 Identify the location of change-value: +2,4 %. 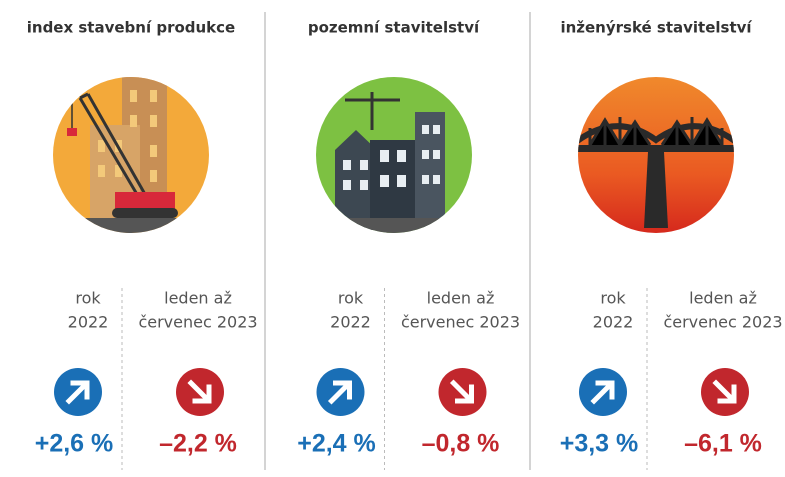
(336, 444).